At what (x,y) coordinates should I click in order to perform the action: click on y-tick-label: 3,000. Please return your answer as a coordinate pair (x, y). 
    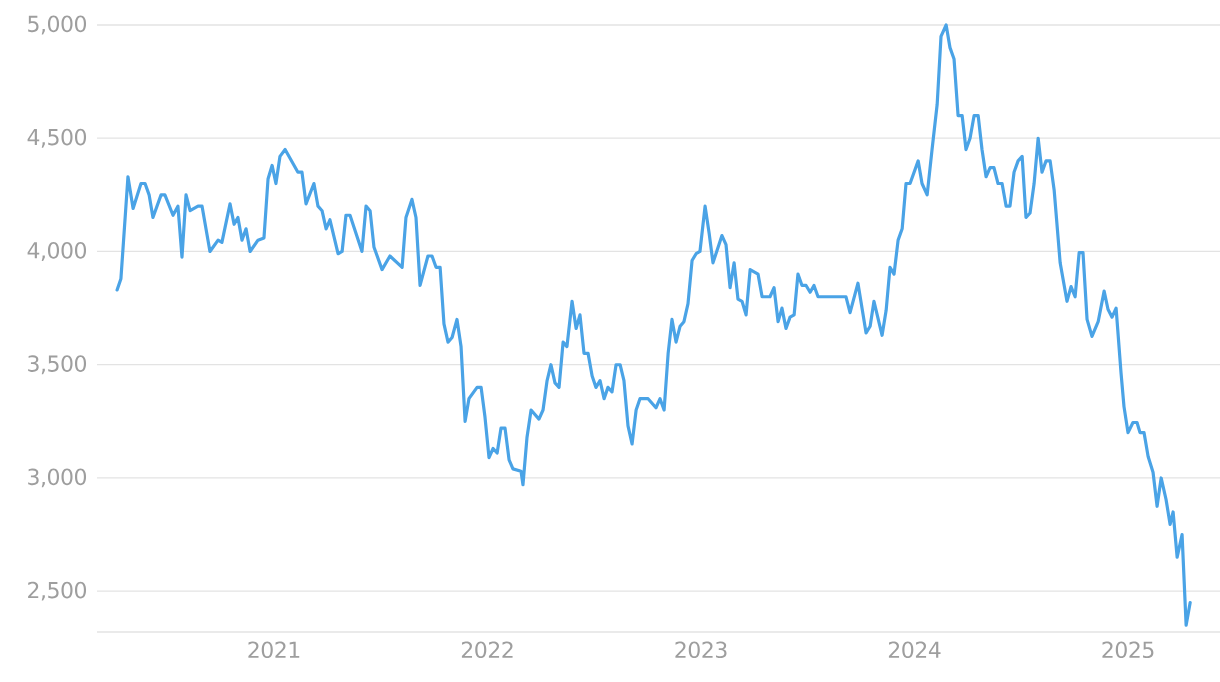
    Looking at the image, I should click on (57, 478).